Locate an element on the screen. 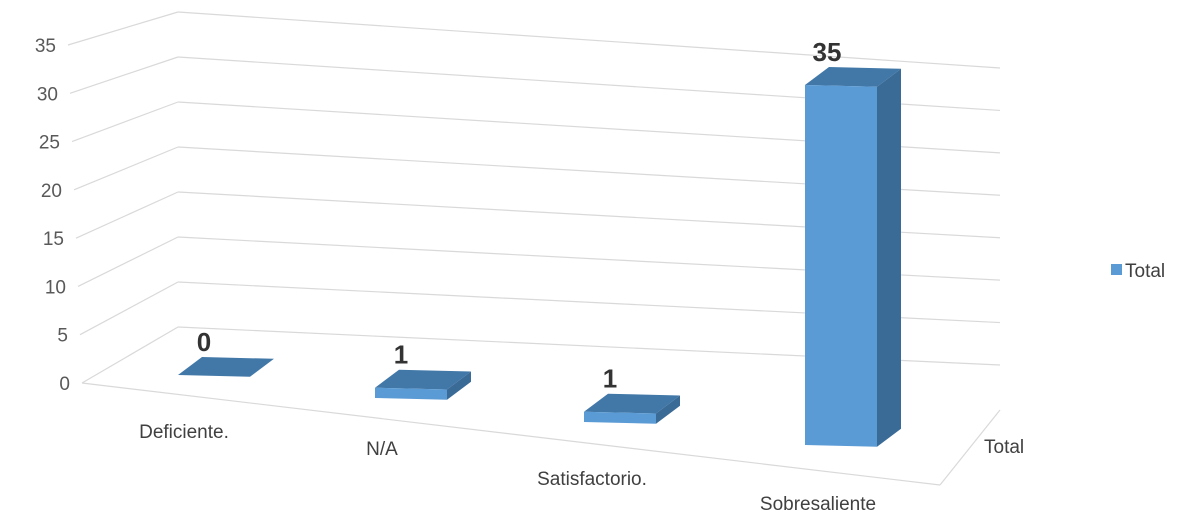 The image size is (1200, 515). y-tick-label: 20 is located at coordinates (51, 191).